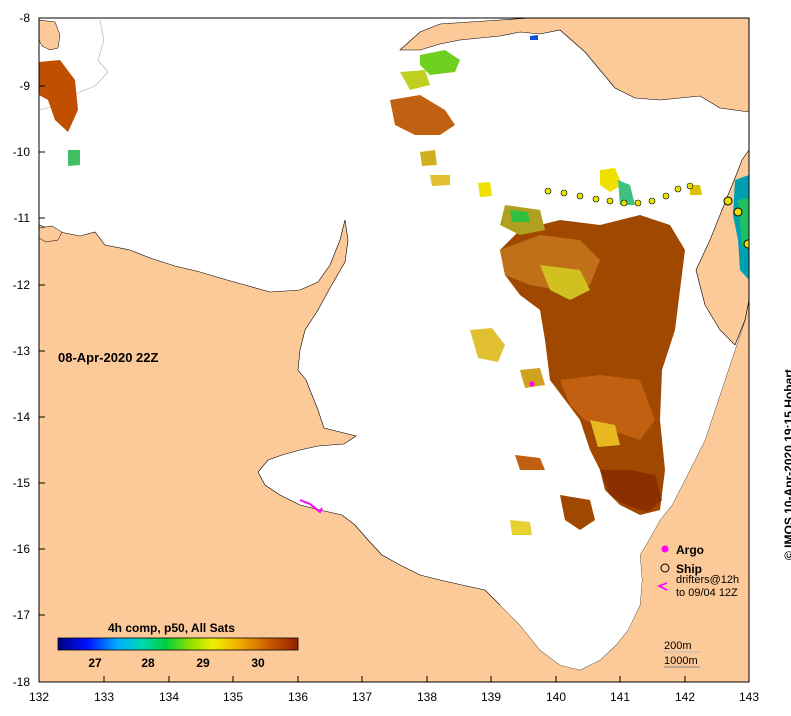  I want to click on legend-argo-label: Argo, so click(690, 550).